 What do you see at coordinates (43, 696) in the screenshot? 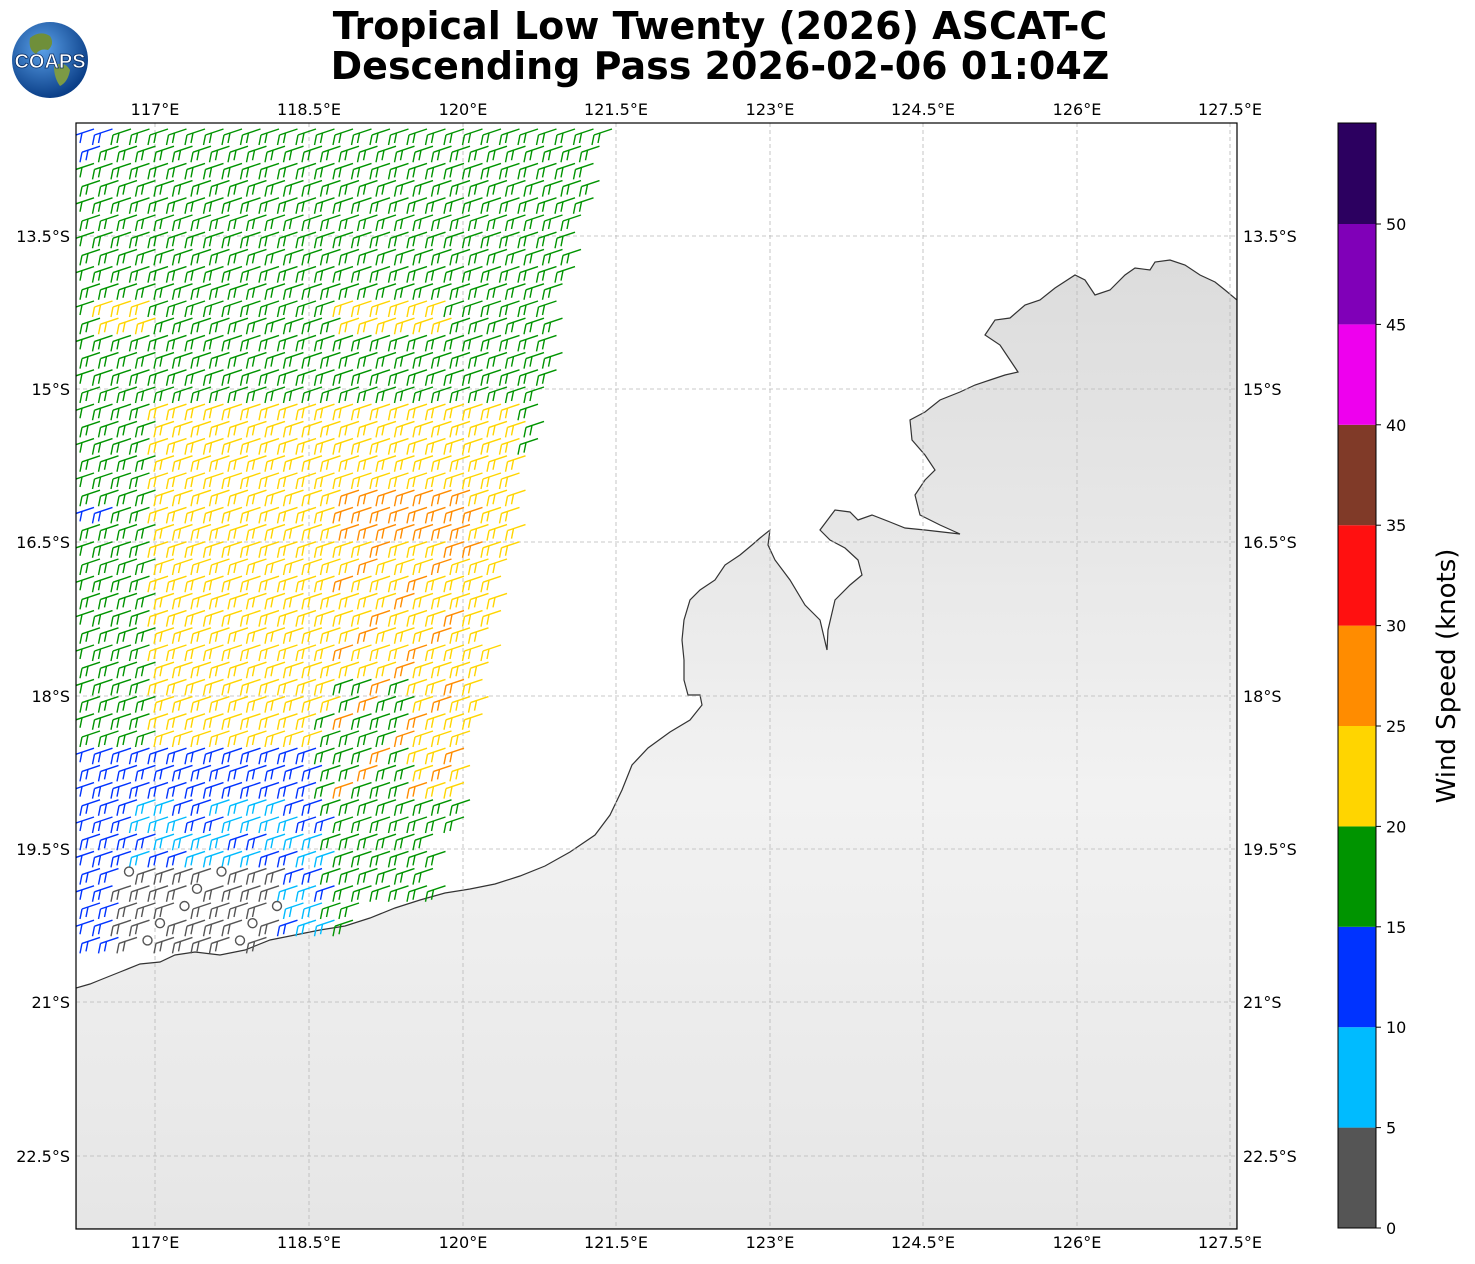
I see `lat-labels-left: 13.5°S 15°S 16.5°S 18°S 19.5°S 21°S 22.5°S` at bounding box center [43, 696].